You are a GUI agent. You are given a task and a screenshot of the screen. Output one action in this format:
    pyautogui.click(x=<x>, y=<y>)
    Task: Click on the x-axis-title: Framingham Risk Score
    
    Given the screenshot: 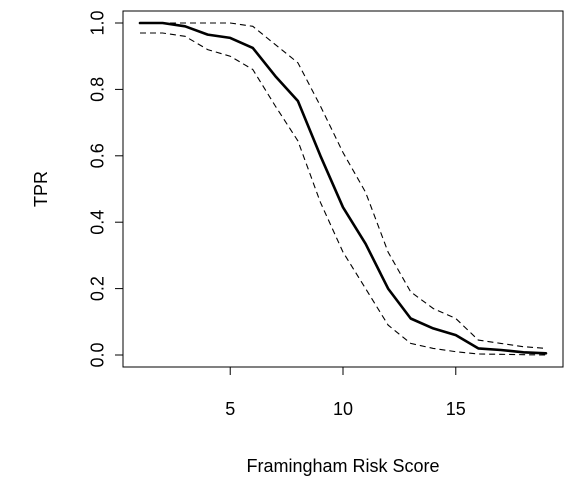 What is the action you would take?
    pyautogui.click(x=342, y=466)
    